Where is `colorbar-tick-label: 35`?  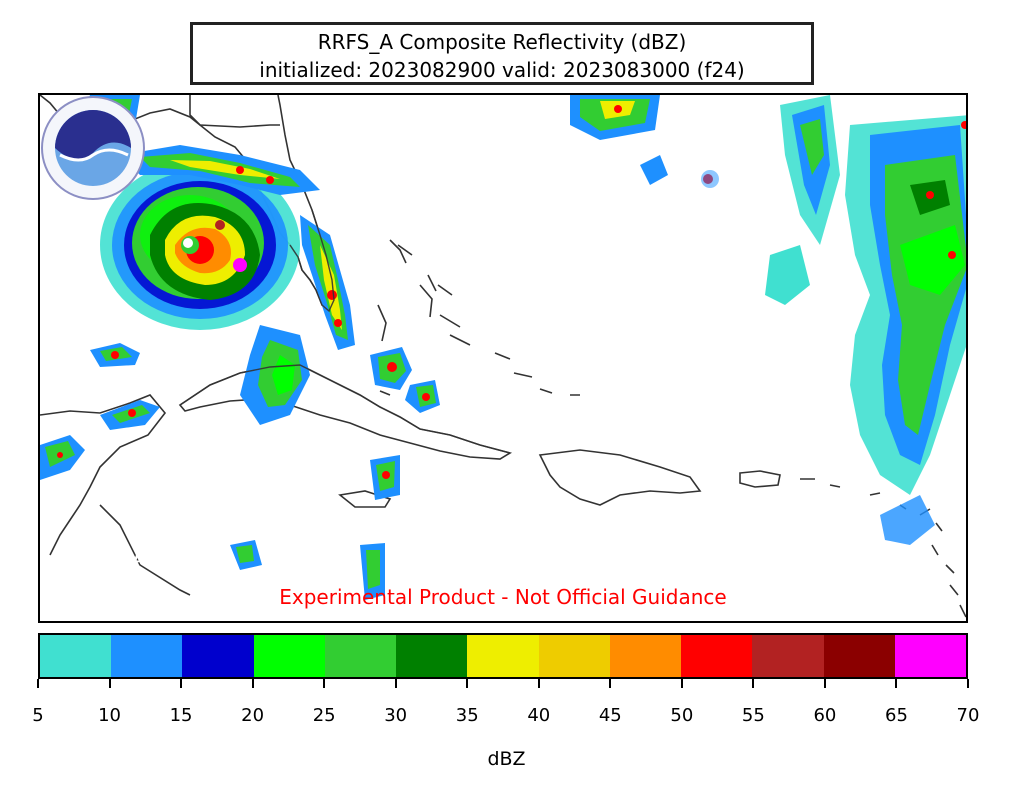
colorbar-tick-label: 35 is located at coordinates (467, 715).